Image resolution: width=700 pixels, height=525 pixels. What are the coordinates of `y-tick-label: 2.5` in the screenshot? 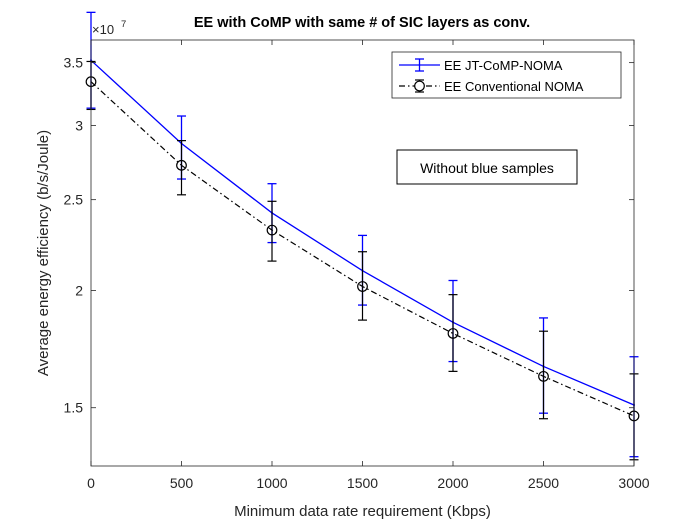 It's located at (74, 200).